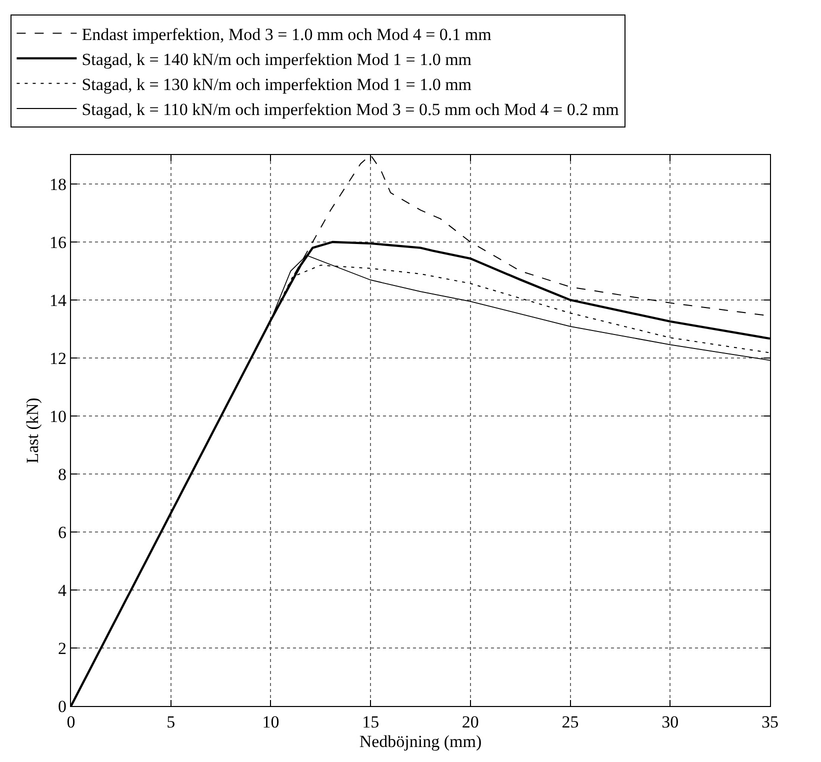  Describe the element at coordinates (670, 722) in the screenshot. I see `x-tick-label: 30` at that location.